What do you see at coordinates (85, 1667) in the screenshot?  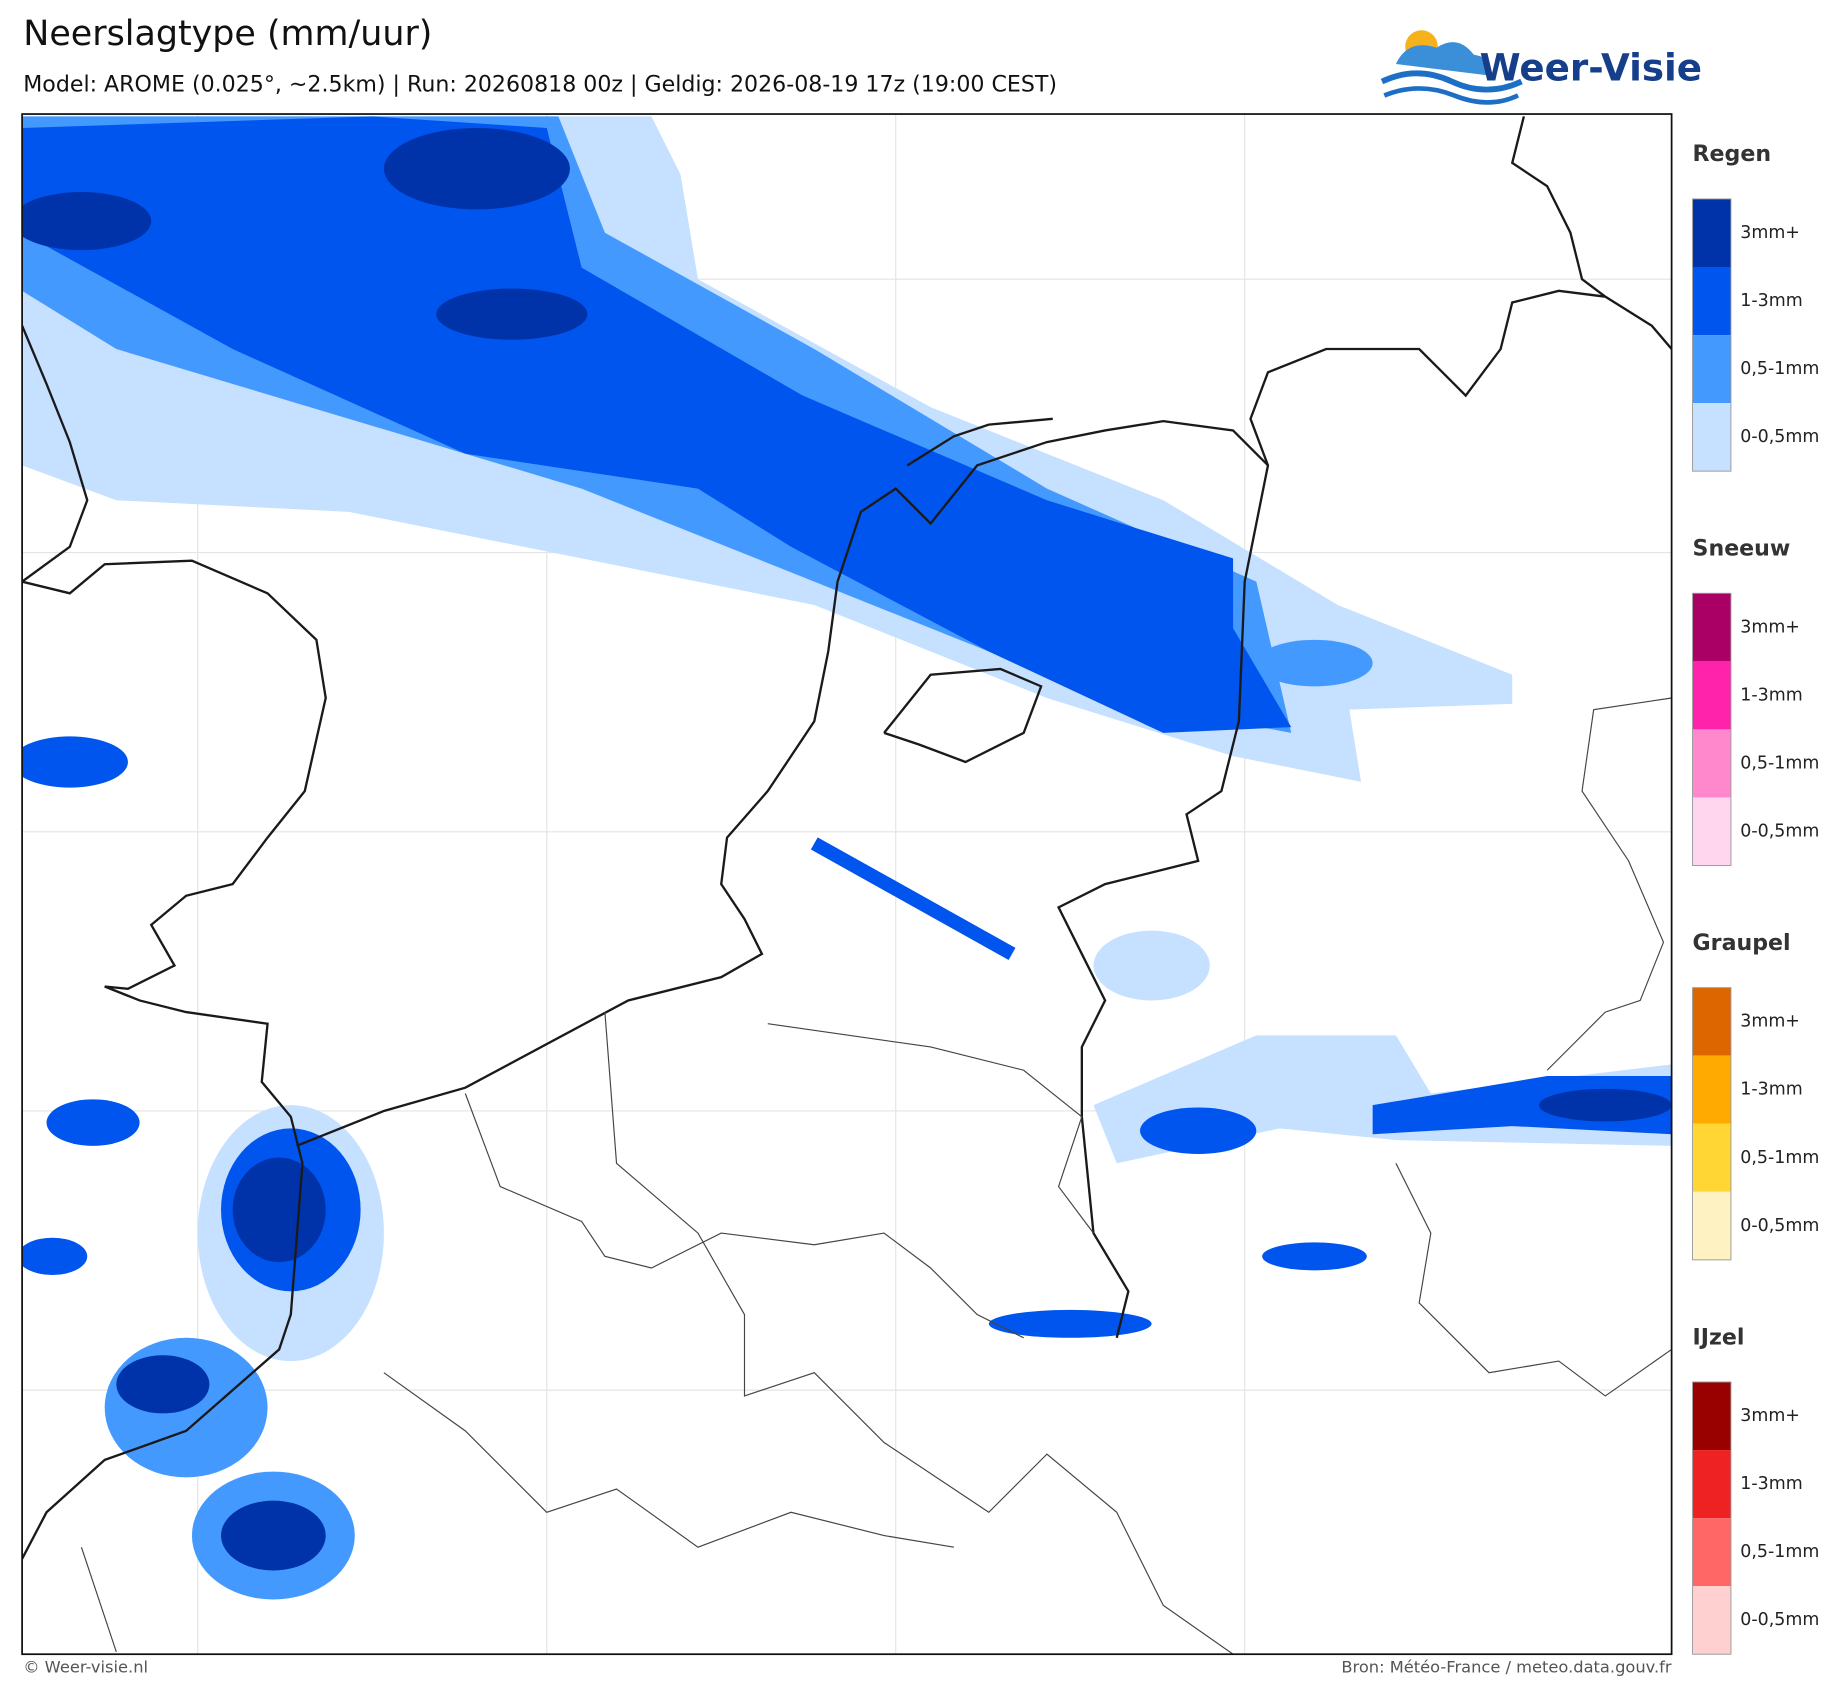 I see `footer-left: © Weer-visie.nl` at bounding box center [85, 1667].